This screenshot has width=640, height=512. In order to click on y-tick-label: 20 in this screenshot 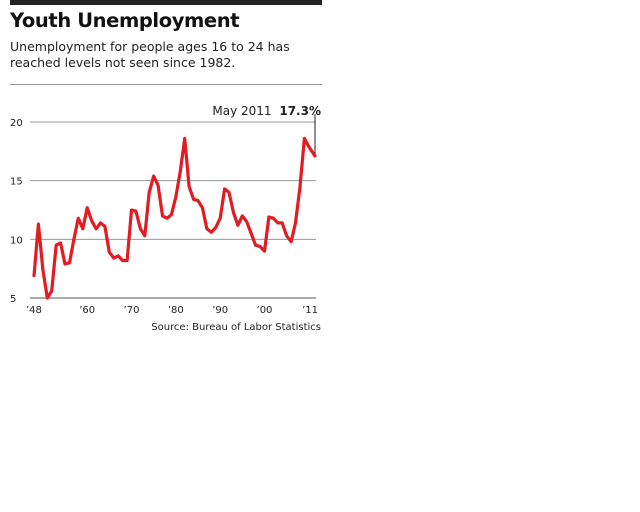, I will do `click(16, 123)`.